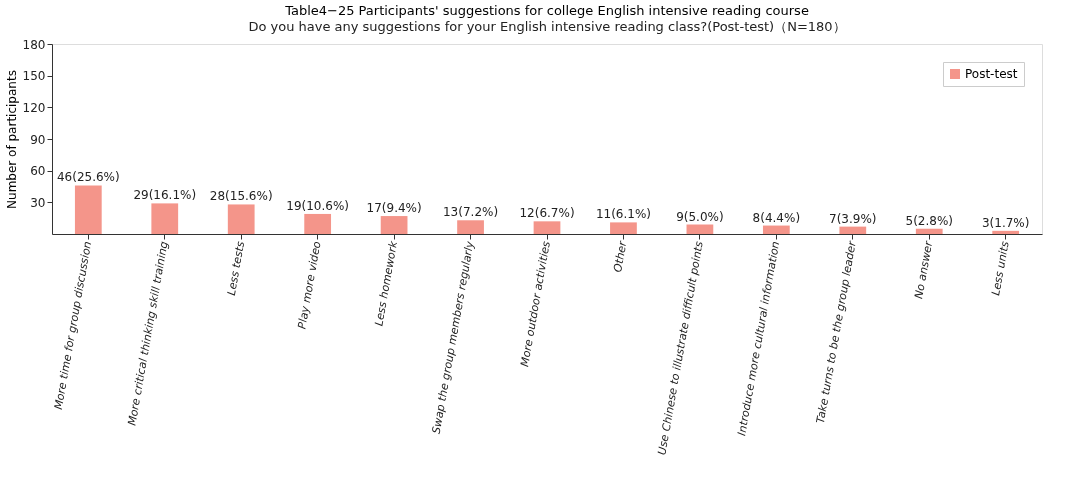  Describe the element at coordinates (547, 213) in the screenshot. I see `data-label: 12(6.7%)` at that location.